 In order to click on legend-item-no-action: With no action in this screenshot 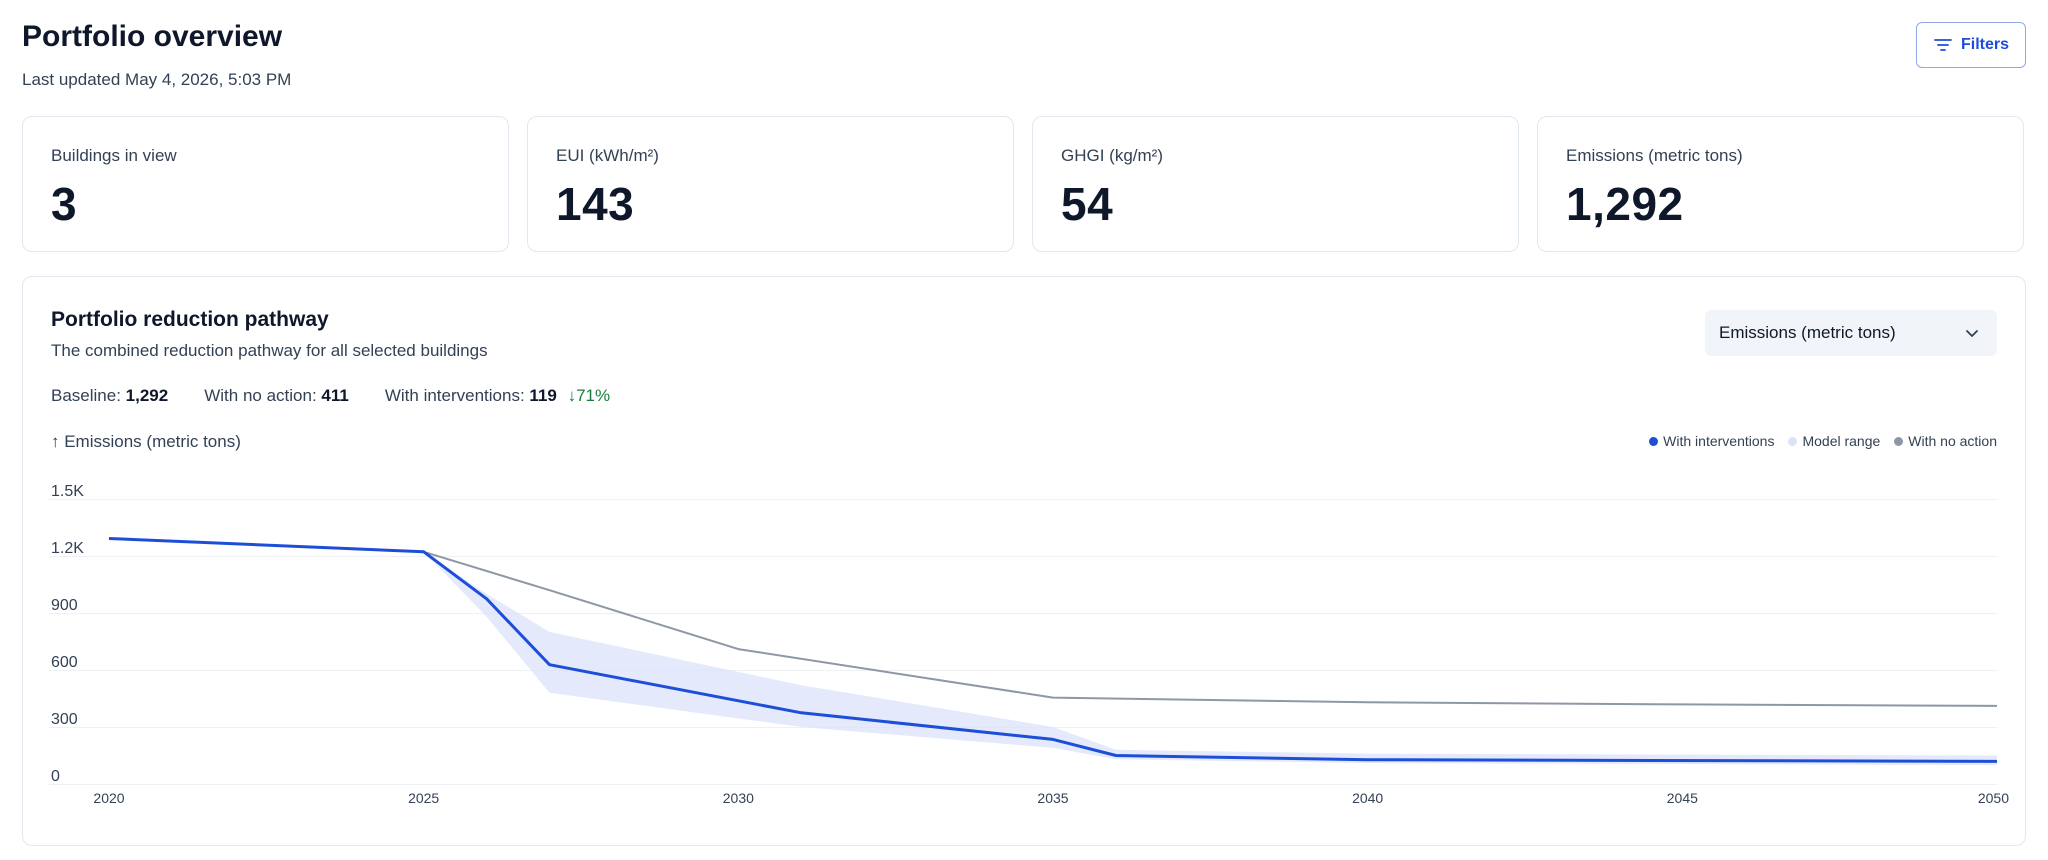, I will do `click(1945, 441)`.